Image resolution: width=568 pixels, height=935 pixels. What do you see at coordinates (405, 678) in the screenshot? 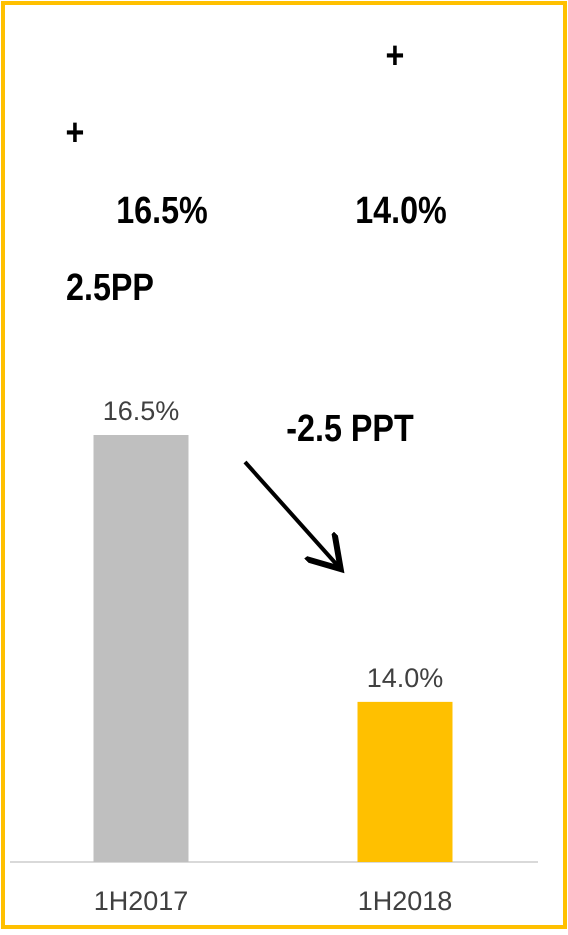
I see `data-label: 14.0%` at bounding box center [405, 678].